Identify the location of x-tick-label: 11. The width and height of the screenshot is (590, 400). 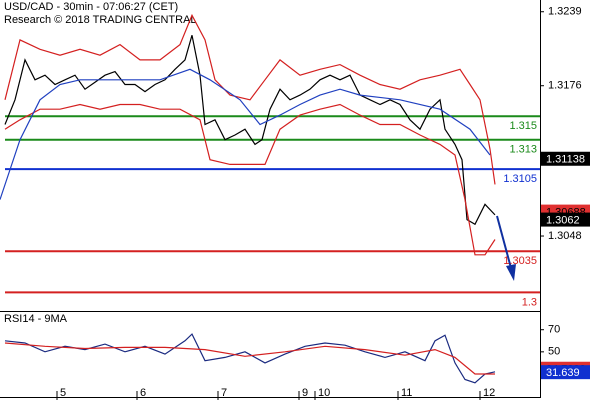
(406, 393).